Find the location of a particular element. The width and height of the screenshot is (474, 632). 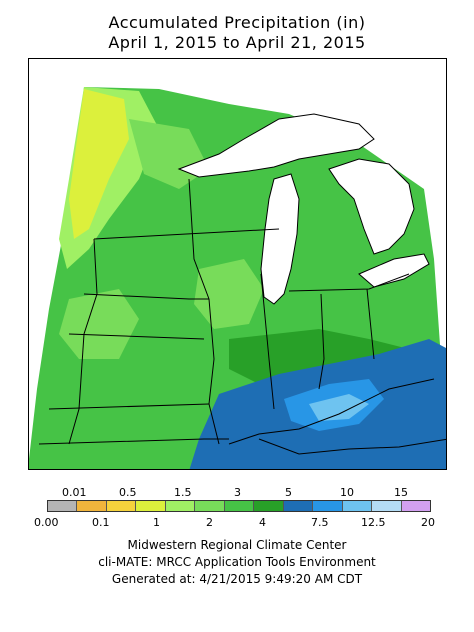

legend-color-bar is located at coordinates (239, 506).